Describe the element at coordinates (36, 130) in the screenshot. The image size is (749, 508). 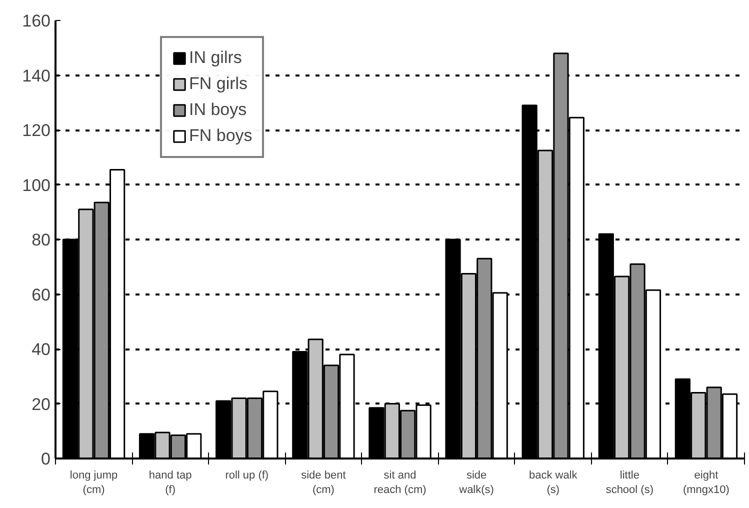
I see `y-tick-label: 120` at that location.